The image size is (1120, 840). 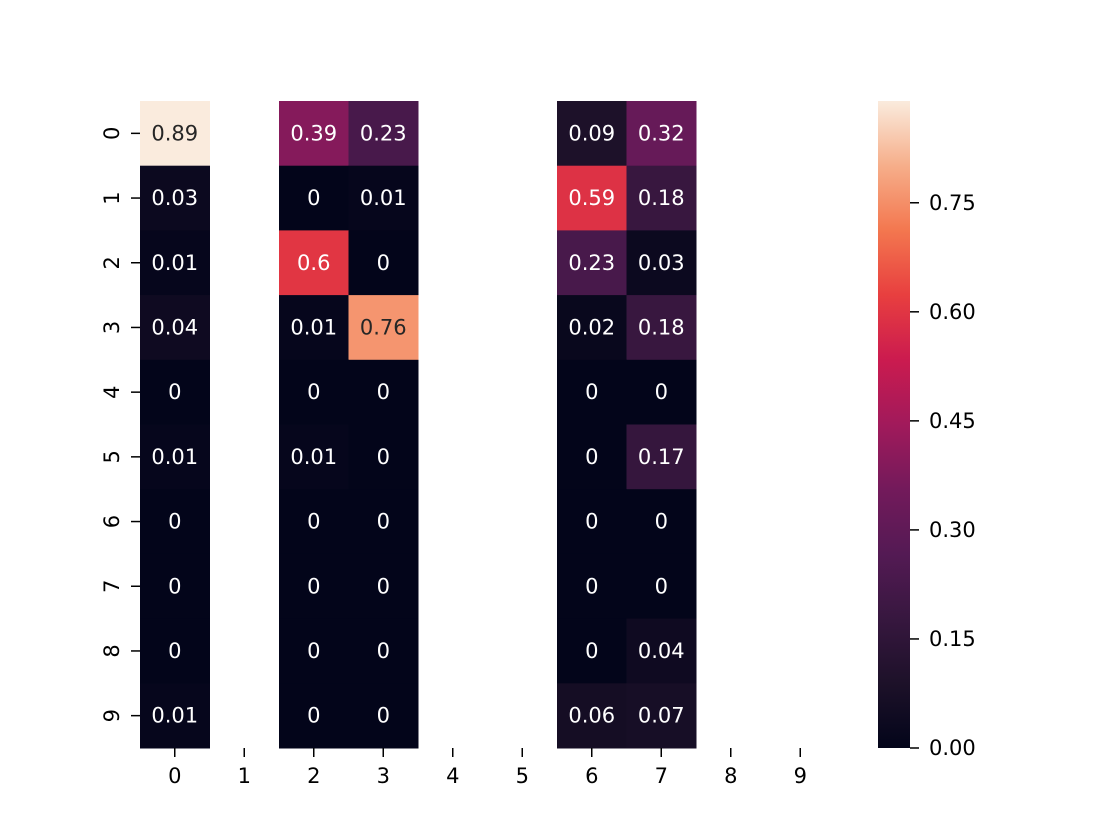 What do you see at coordinates (174, 776) in the screenshot?
I see `x-tick-label: 0` at bounding box center [174, 776].